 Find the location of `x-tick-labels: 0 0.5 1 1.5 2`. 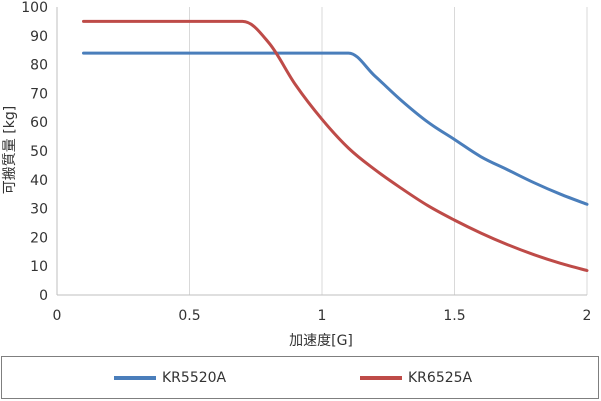

x-tick-labels: 0 0.5 1 1.5 2 is located at coordinates (322, 316).